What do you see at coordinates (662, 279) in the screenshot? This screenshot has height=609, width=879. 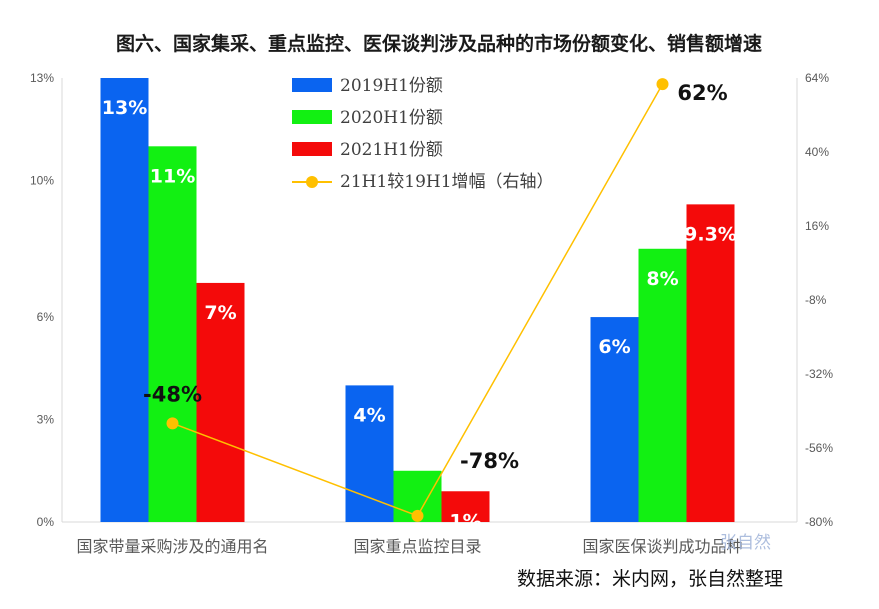 I see `bar-value-label: 8%` at bounding box center [662, 279].